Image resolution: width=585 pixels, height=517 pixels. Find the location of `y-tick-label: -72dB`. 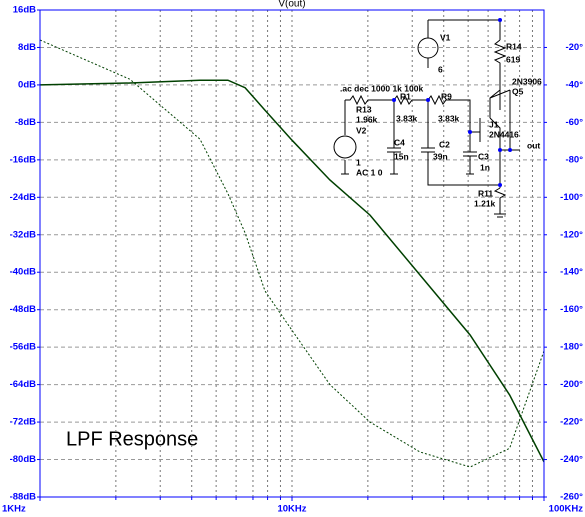

y-tick-label: -72dB is located at coordinates (23, 422).